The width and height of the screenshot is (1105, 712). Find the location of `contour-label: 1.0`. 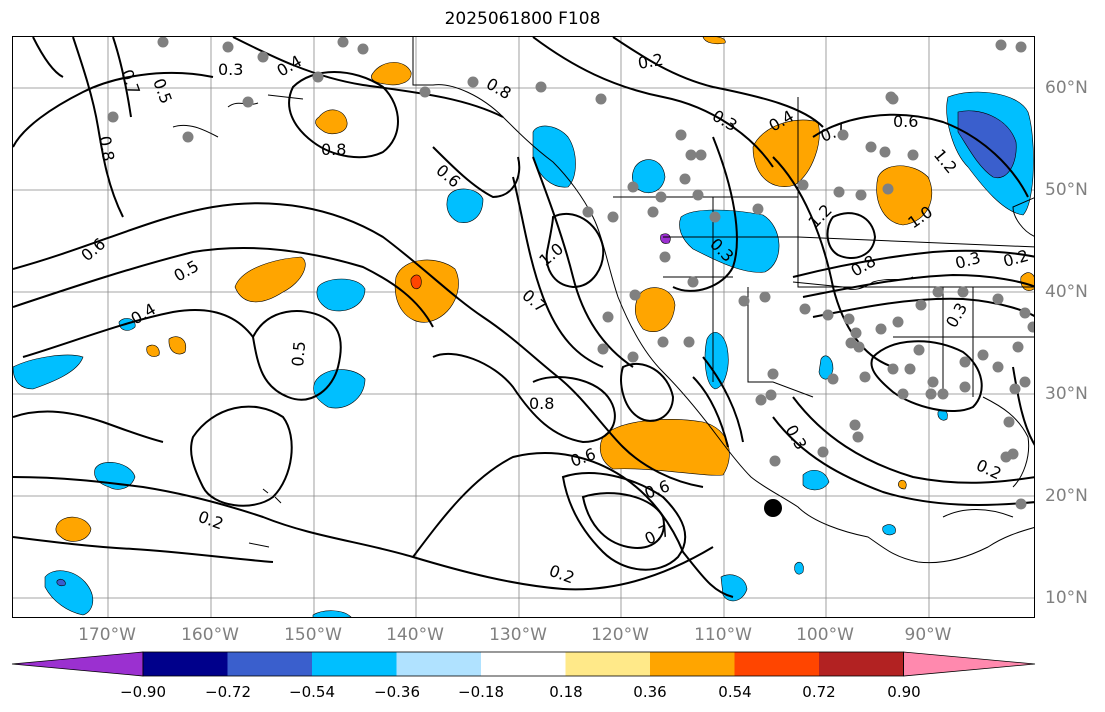

contour-label: 1.0 is located at coordinates (551, 254).